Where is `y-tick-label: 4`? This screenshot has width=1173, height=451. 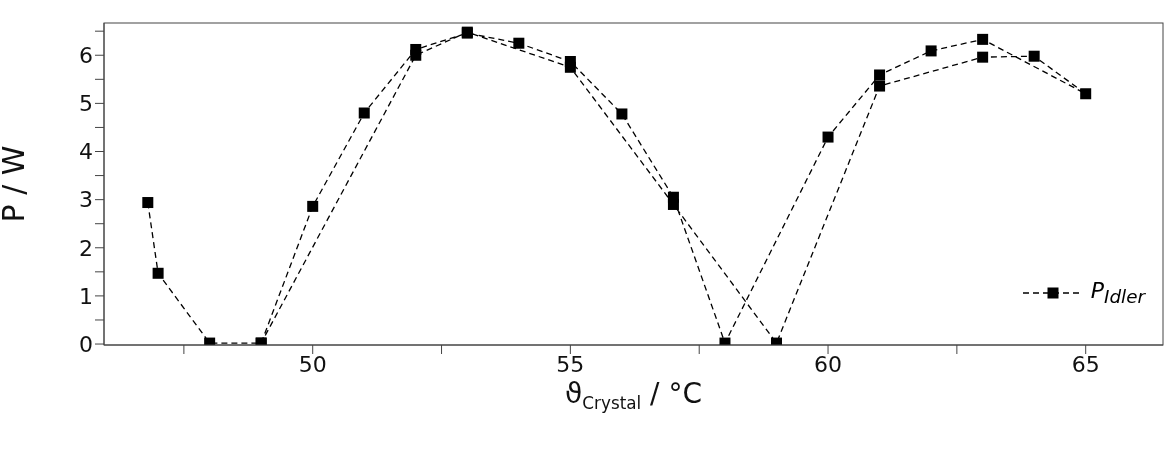
y-tick-label: 4 is located at coordinates (86, 152).